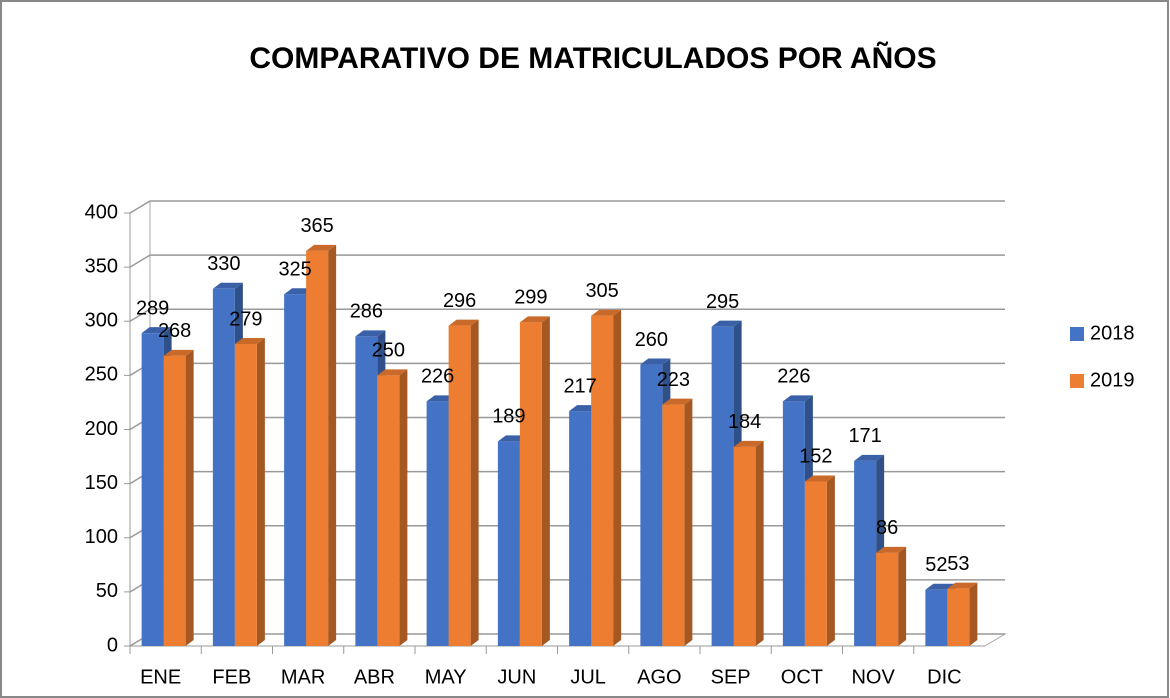 This screenshot has height=698, width=1170. Describe the element at coordinates (174, 331) in the screenshot. I see `data-label: 268` at that location.